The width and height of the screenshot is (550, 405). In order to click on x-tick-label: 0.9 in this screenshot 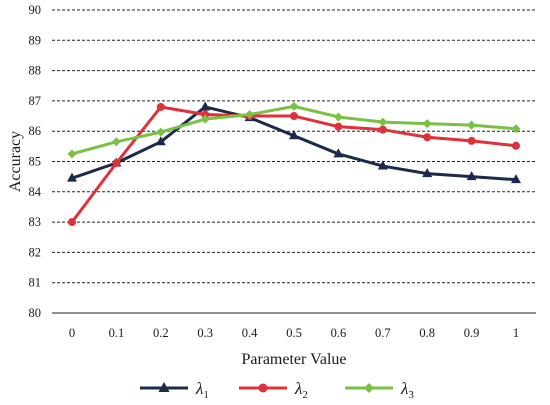, I will do `click(472, 333)`.